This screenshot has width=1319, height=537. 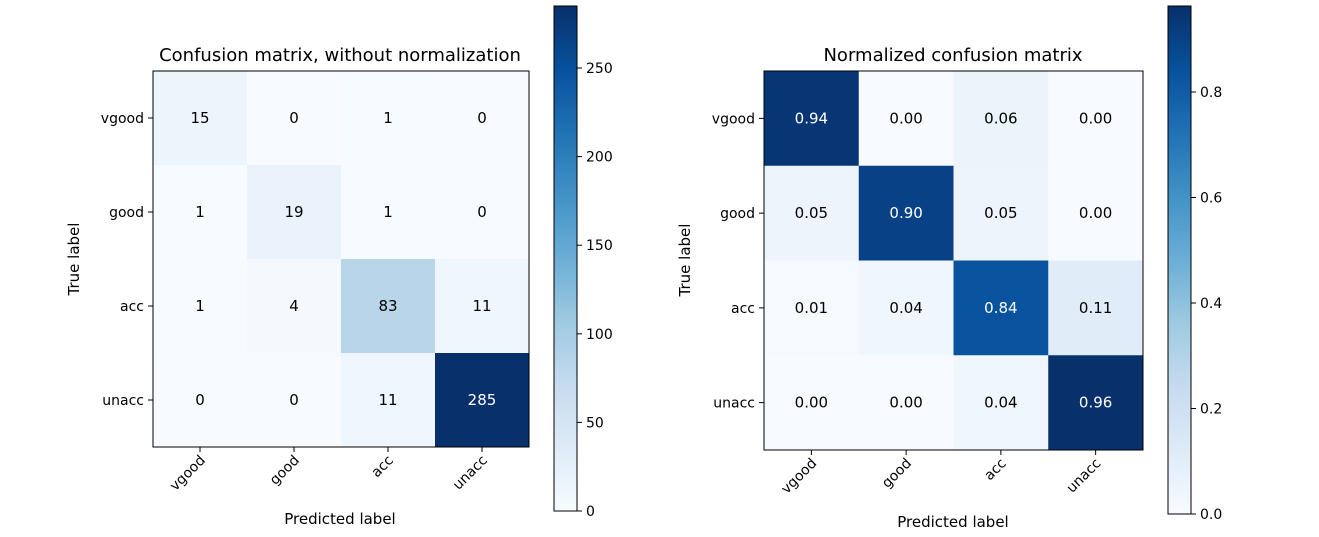 I want to click on colorbar-ticks: 0.0 0.2 0.4 0.6 0.8, so click(x=1206, y=304).